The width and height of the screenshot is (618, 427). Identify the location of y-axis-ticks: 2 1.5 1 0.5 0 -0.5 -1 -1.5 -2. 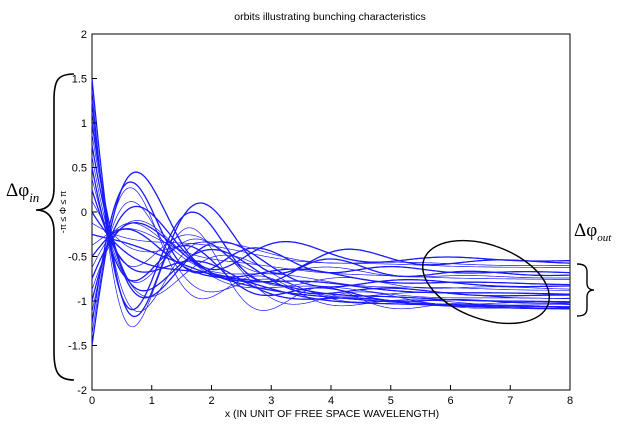
(82, 213).